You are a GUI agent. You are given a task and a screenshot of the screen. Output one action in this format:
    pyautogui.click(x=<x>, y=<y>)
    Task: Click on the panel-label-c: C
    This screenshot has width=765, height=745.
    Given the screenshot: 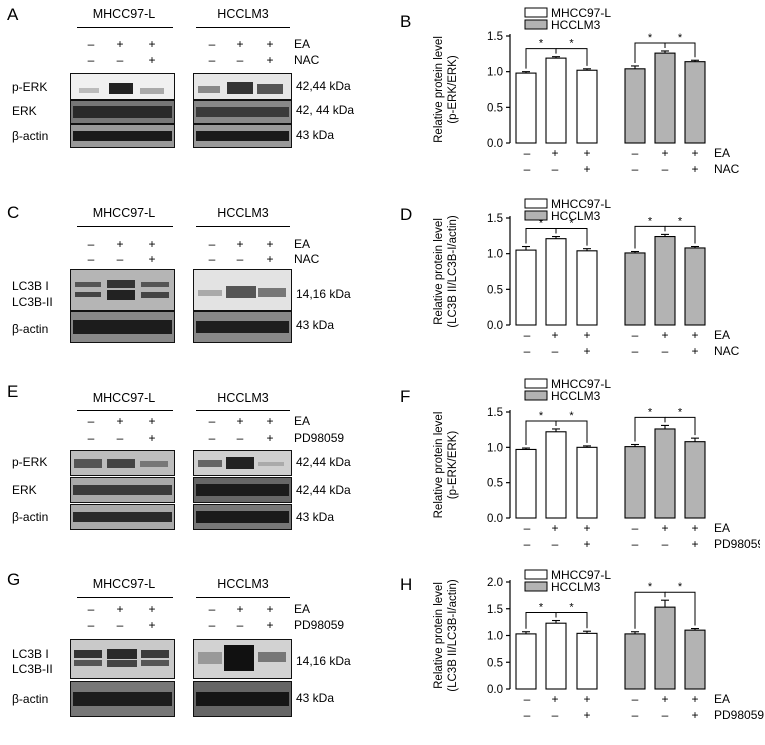 What is the action you would take?
    pyautogui.click(x=13, y=212)
    